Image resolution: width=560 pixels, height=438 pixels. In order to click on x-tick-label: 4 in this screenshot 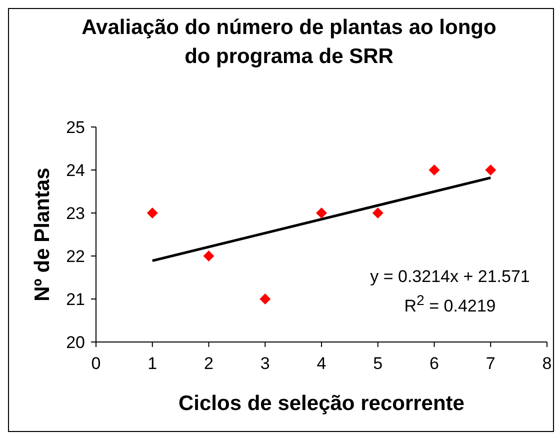, I will do `click(321, 364)`.